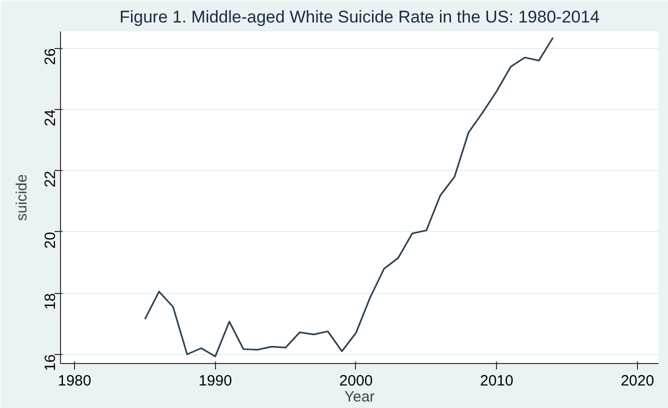 The image size is (668, 408). Describe the element at coordinates (356, 381) in the screenshot. I see `x-tick-label: 2000` at that location.